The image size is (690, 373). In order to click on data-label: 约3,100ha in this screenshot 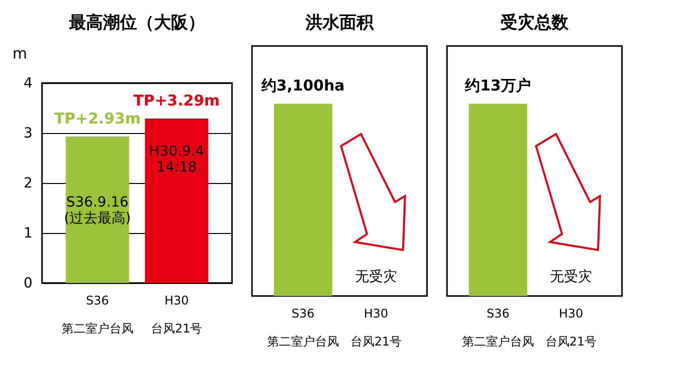, I will do `click(302, 85)`.